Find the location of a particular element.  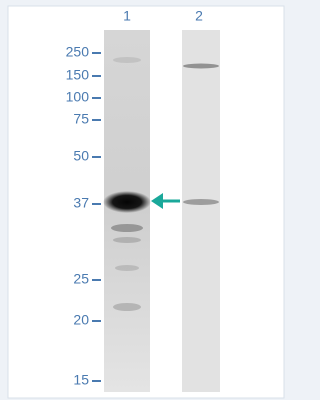

marker-label: 100 is located at coordinates (78, 97).